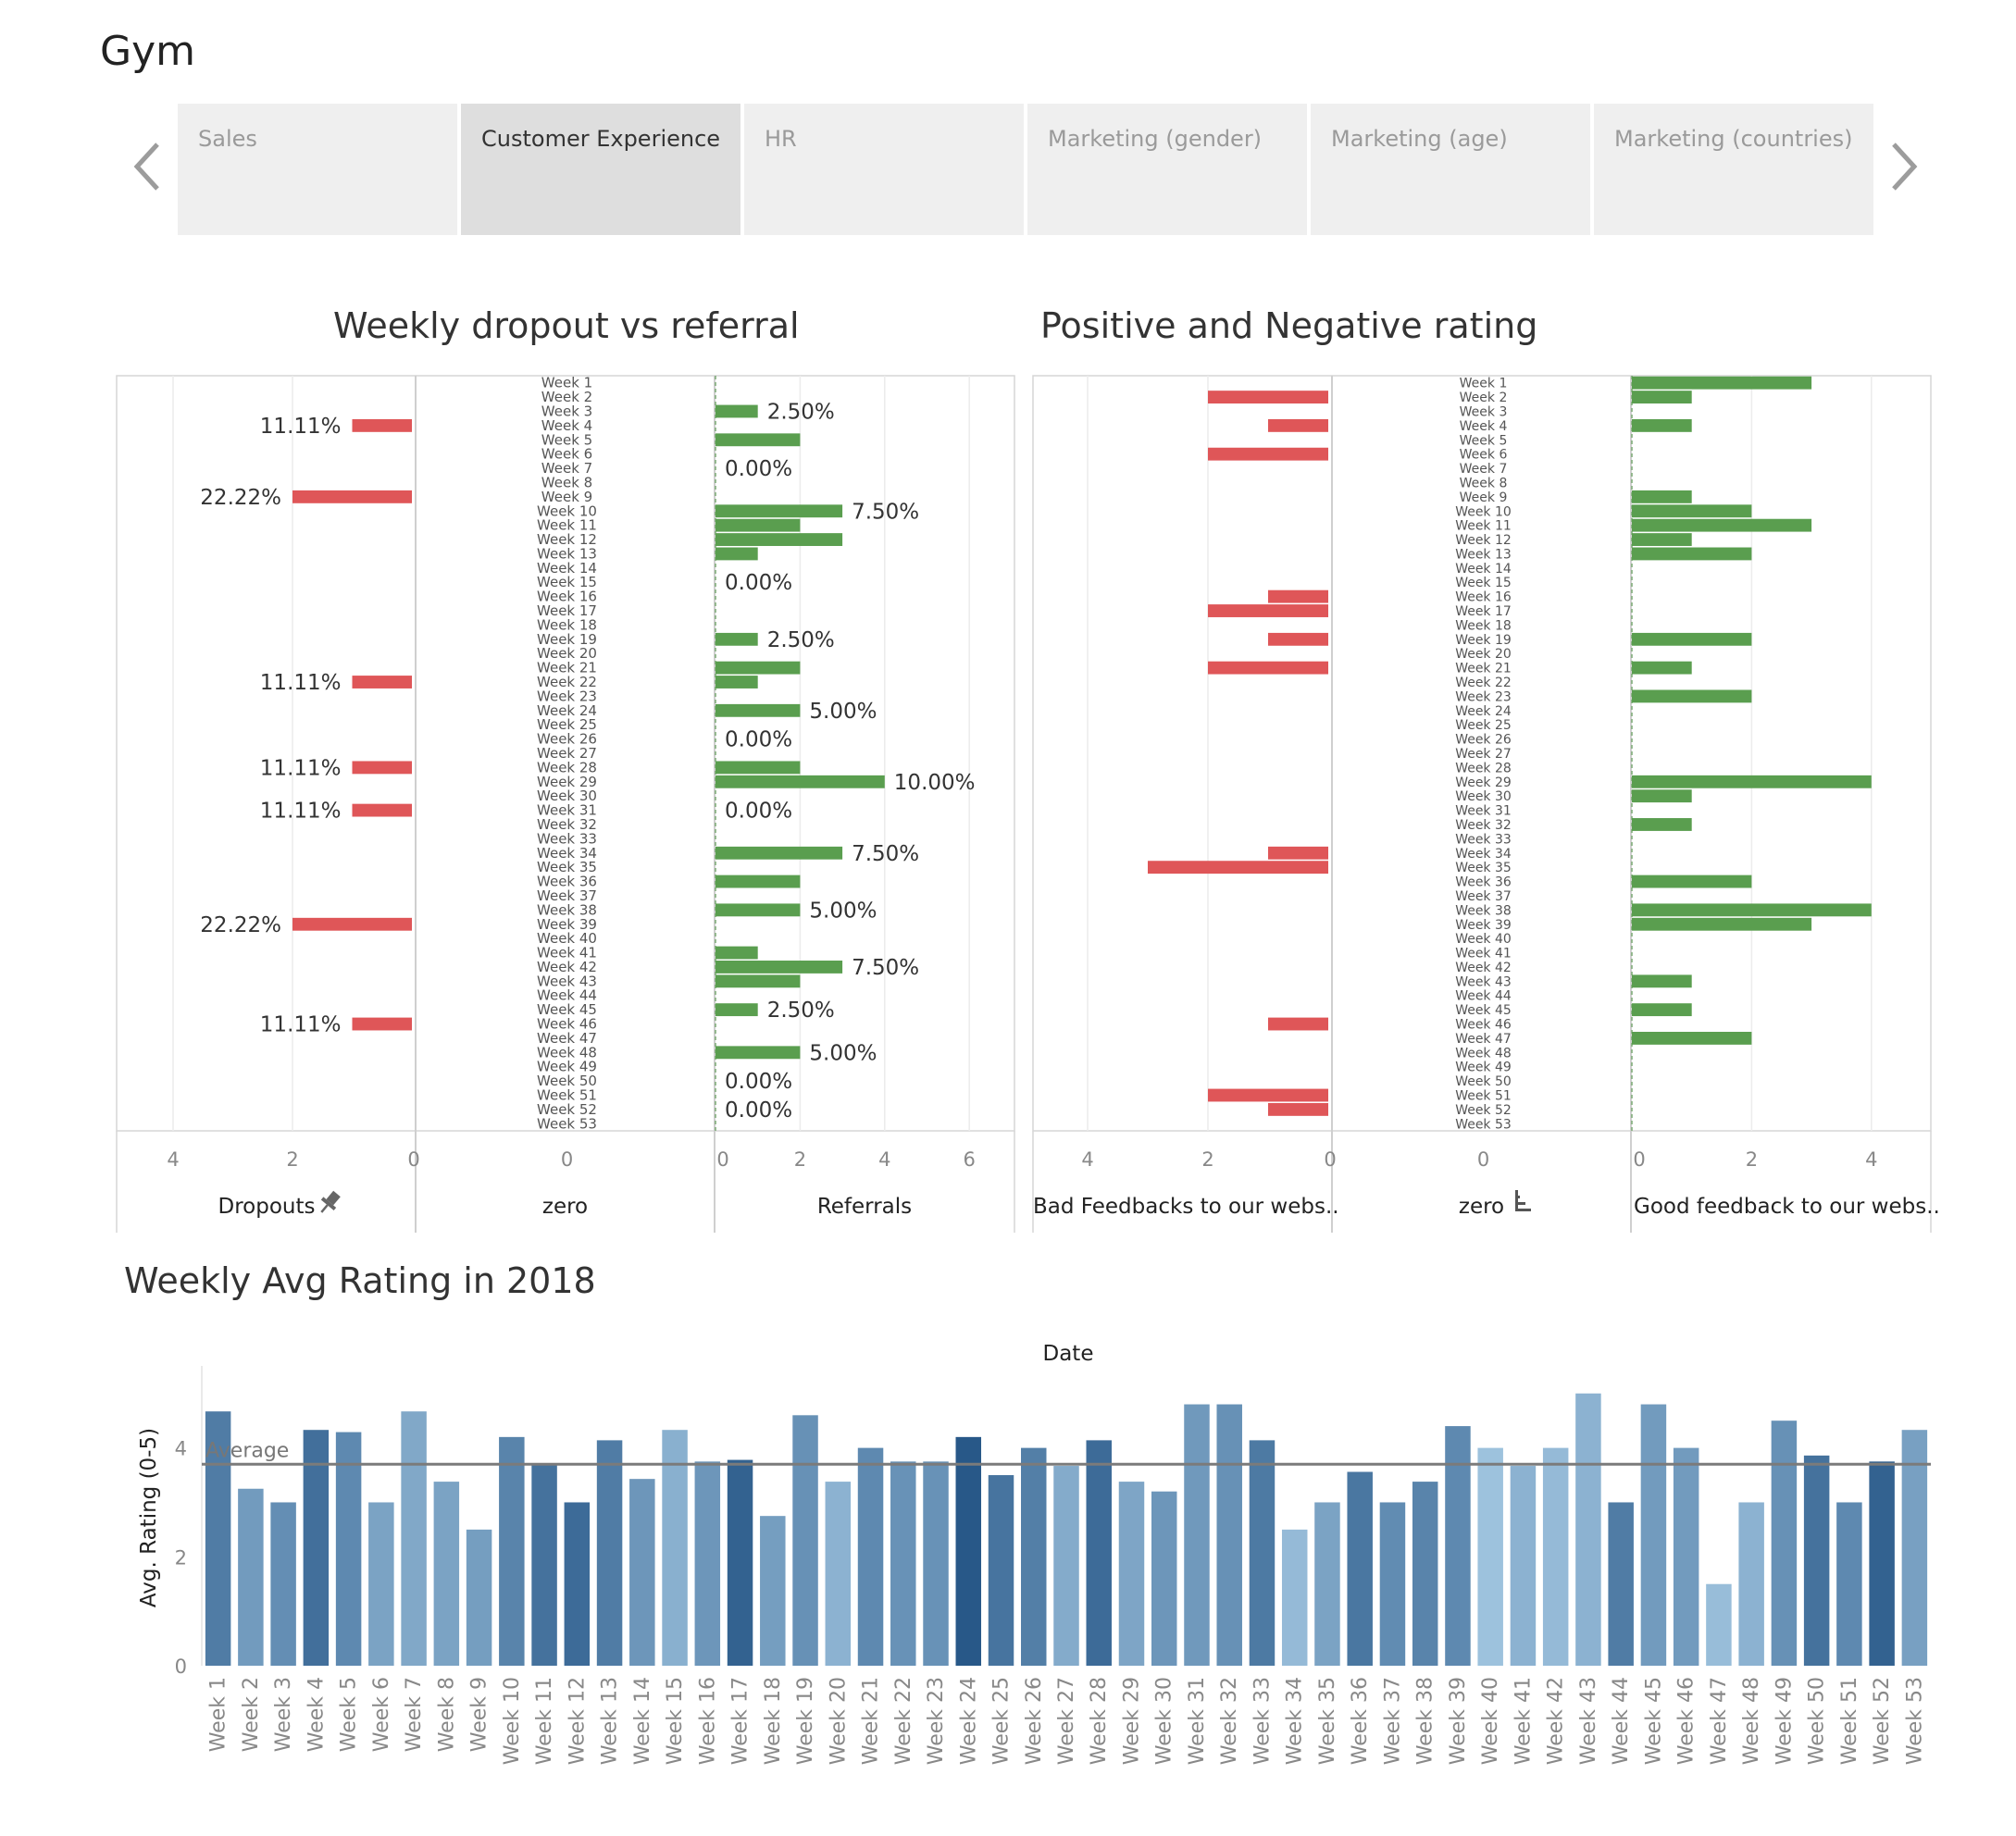 This screenshot has width=2016, height=1836. I want to click on rating-category-label: Week 14, so click(1483, 570).